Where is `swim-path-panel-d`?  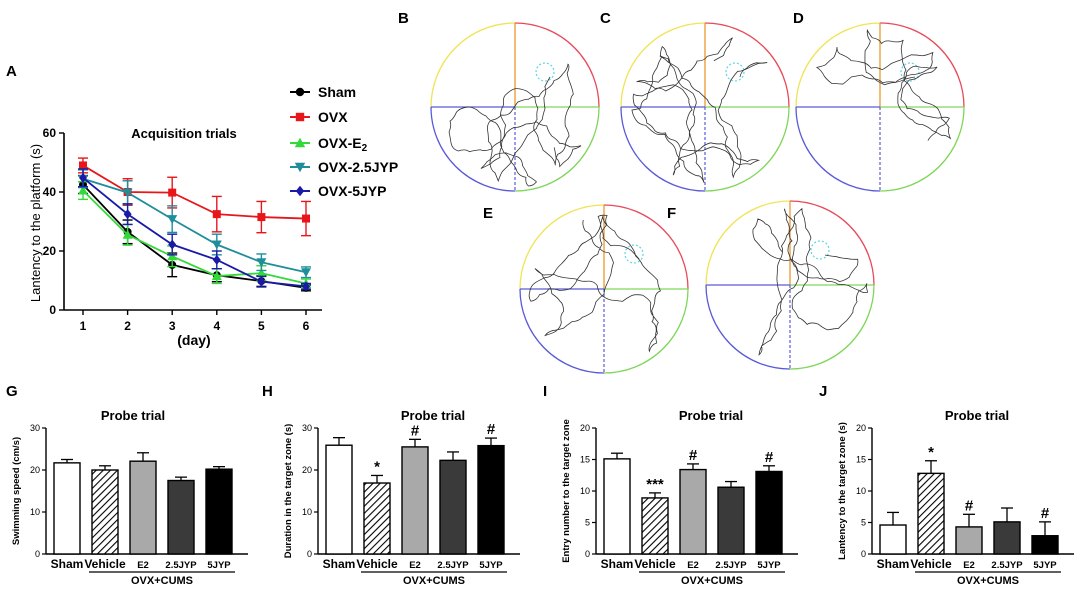 swim-path-panel-d is located at coordinates (880, 107).